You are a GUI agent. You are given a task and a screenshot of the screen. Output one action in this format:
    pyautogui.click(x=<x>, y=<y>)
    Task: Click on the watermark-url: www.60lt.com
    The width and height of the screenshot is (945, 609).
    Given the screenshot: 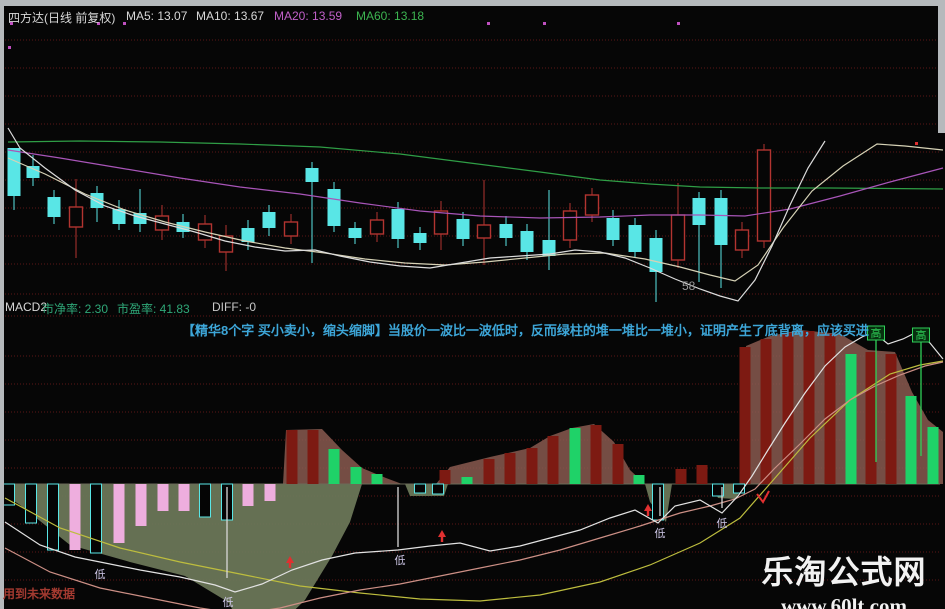 What is the action you would take?
    pyautogui.click(x=844, y=601)
    